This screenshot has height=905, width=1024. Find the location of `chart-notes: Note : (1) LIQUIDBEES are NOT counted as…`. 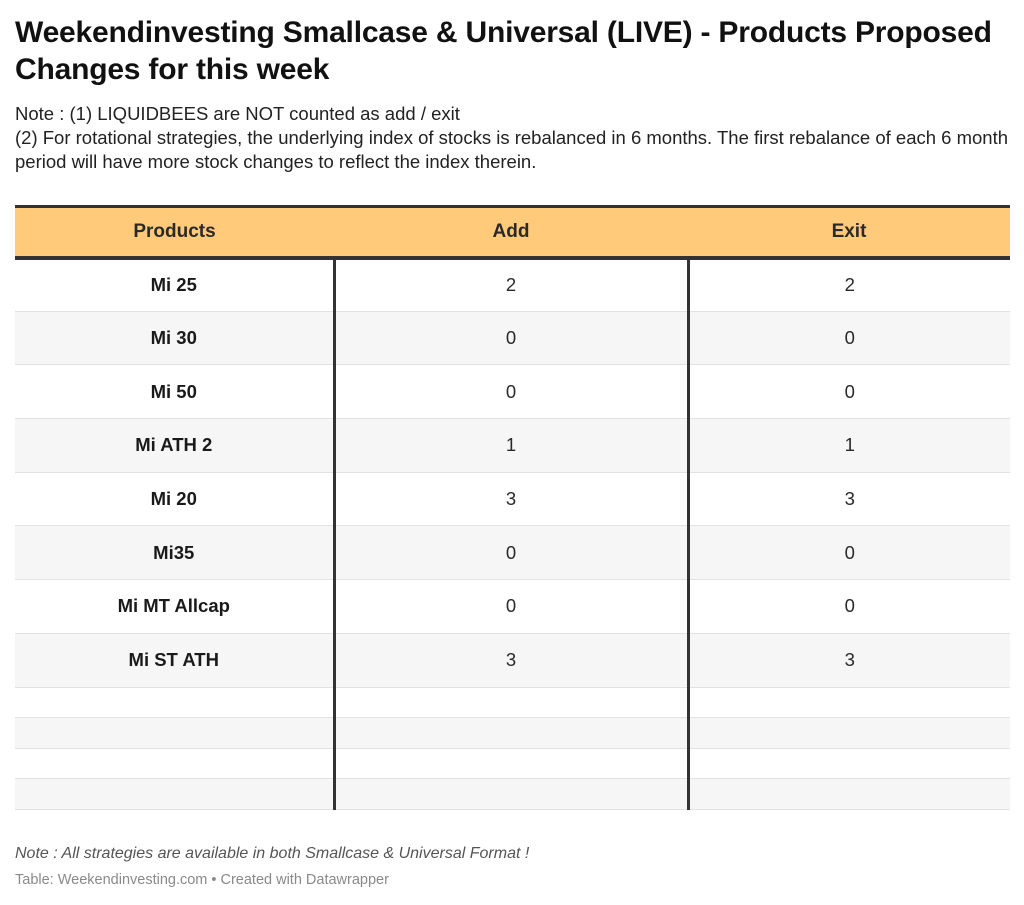

chart-notes: Note : (1) LIQUIDBEES are NOT counted as… is located at coordinates (512, 138).